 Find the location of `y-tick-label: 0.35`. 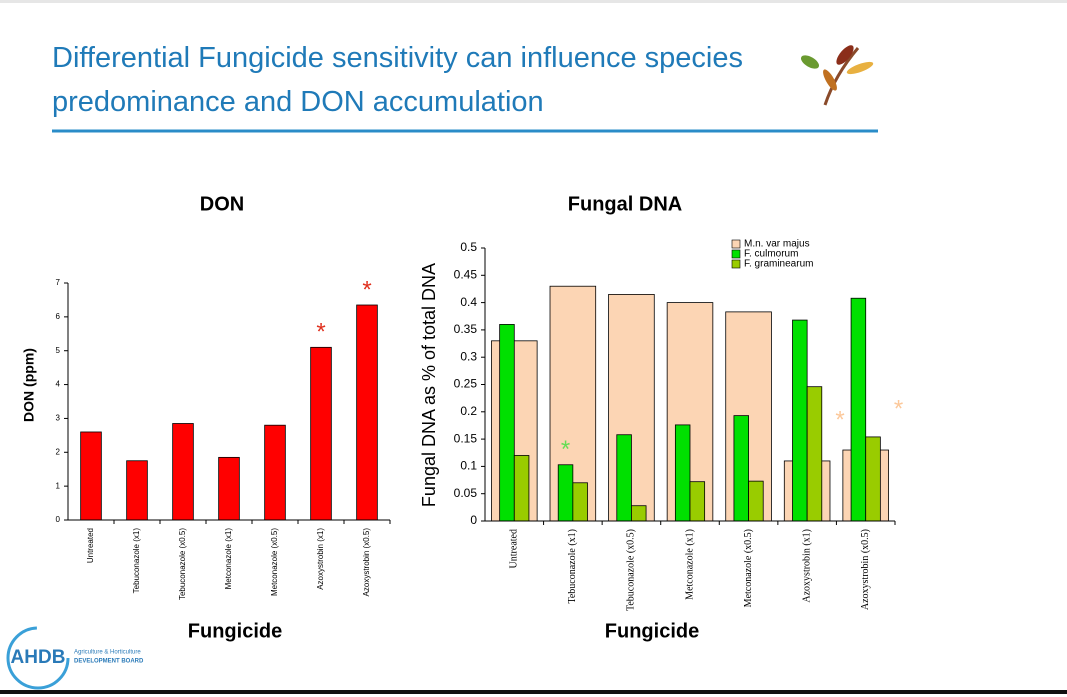

y-tick-label: 0.35 is located at coordinates (466, 329).